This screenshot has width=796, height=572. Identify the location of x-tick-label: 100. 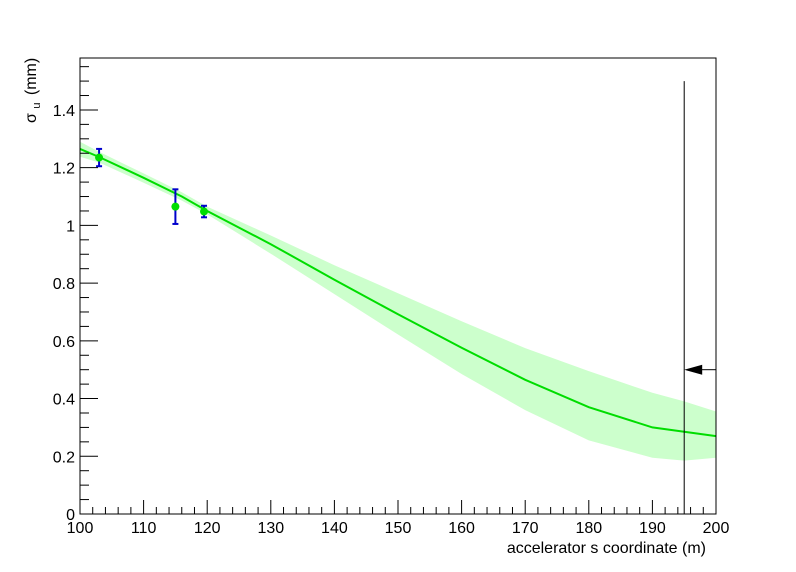
(80, 528).